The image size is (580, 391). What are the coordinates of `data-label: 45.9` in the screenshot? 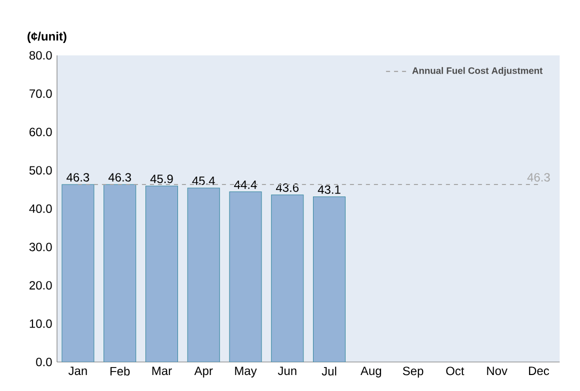 It's located at (161, 179).